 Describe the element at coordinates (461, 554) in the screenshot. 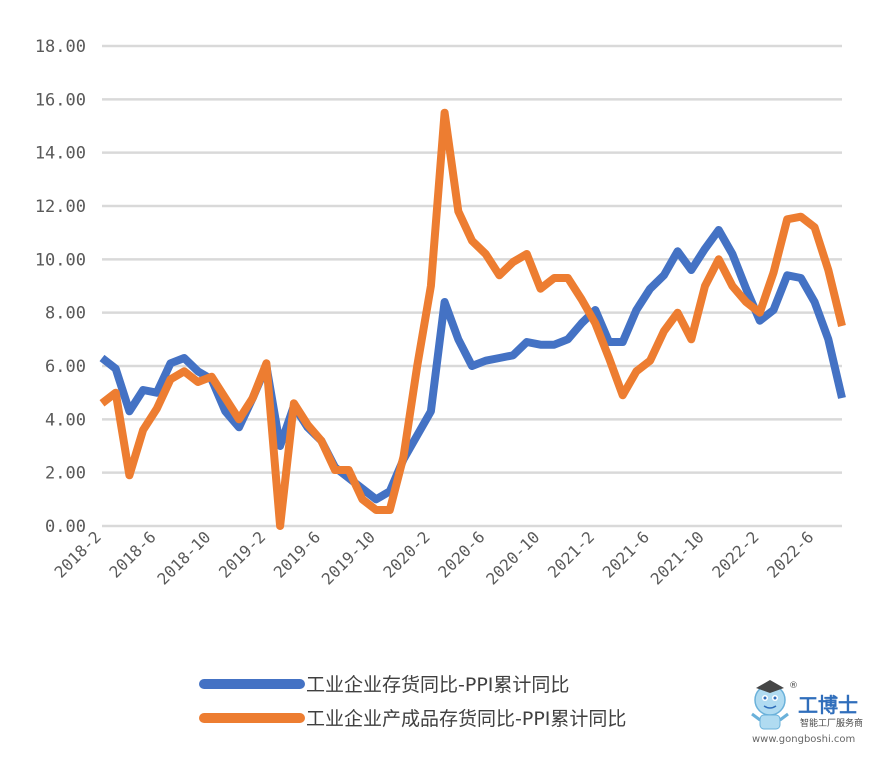

I see `x-tick-label: 2020-6` at that location.